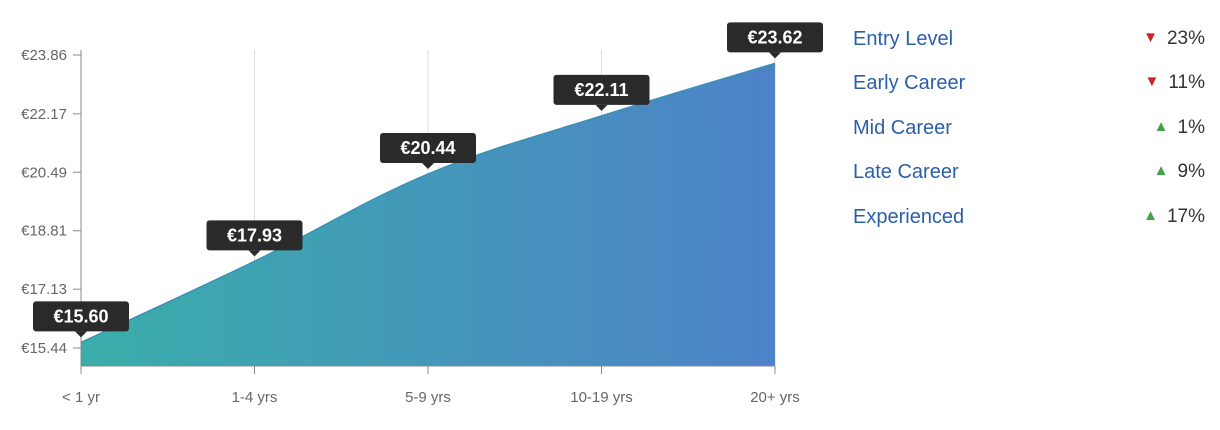 The height and width of the screenshot is (430, 1220). I want to click on legend-label: Early Career, so click(909, 83).